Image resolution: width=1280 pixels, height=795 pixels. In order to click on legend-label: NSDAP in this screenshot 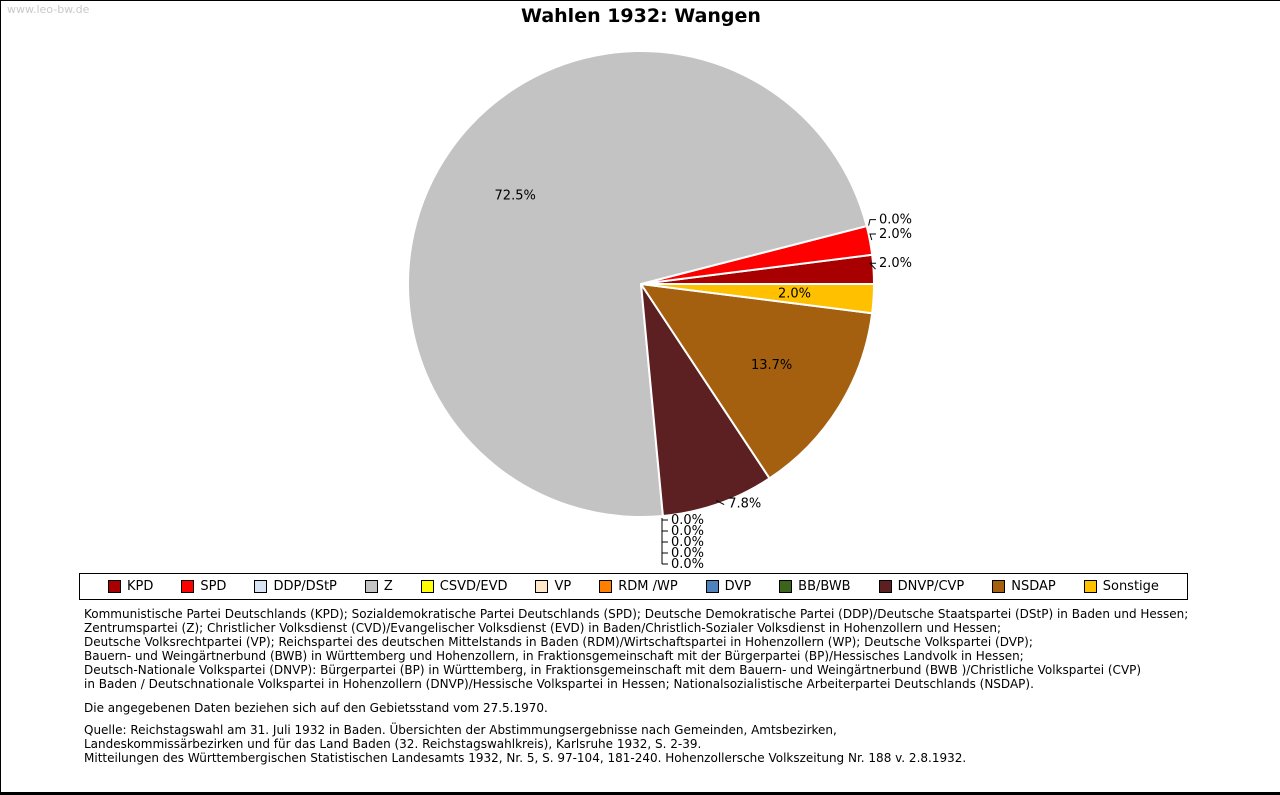, I will do `click(1033, 586)`.